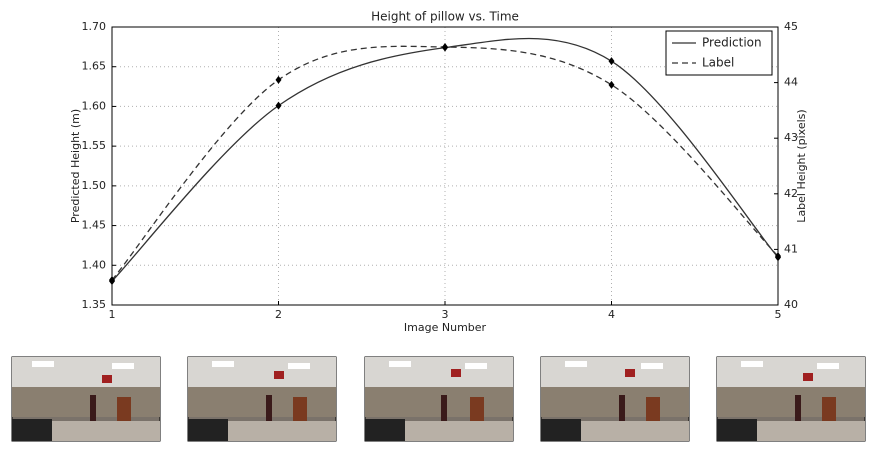 The width and height of the screenshot is (876, 453). I want to click on chart-title: Height of pillow vs. Time, so click(445, 17).